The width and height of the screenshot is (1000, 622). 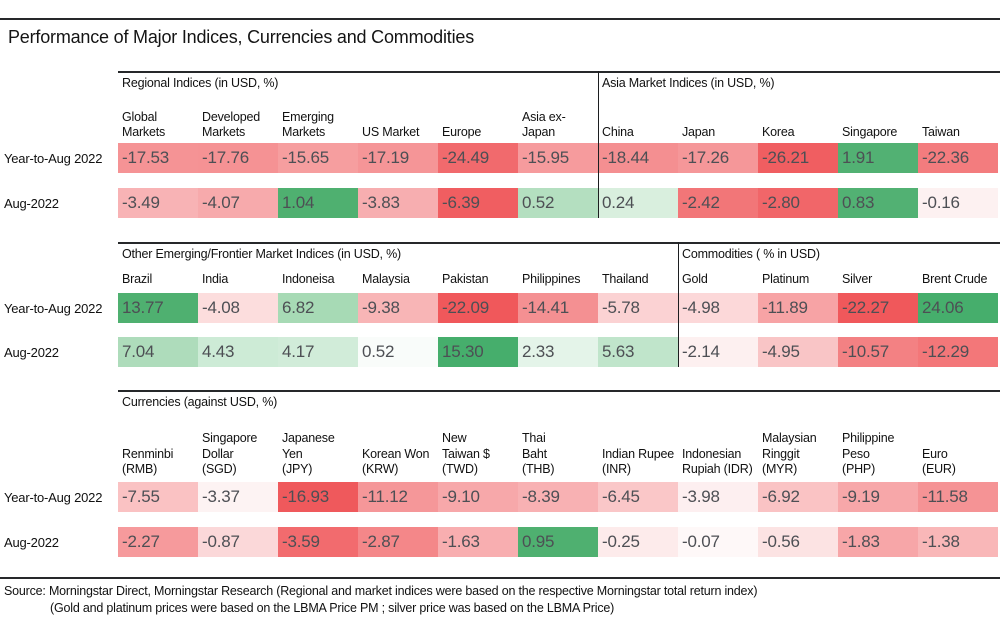 What do you see at coordinates (292, 453) in the screenshot?
I see `column-header-line: Yen` at bounding box center [292, 453].